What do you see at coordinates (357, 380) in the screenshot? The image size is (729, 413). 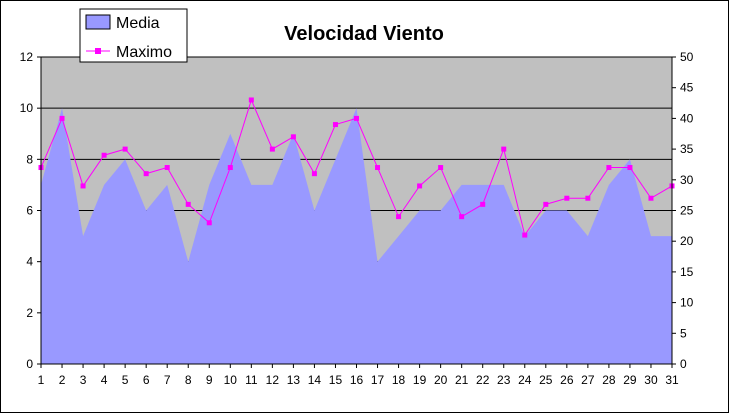 I see `x-tick-label: 16` at bounding box center [357, 380].